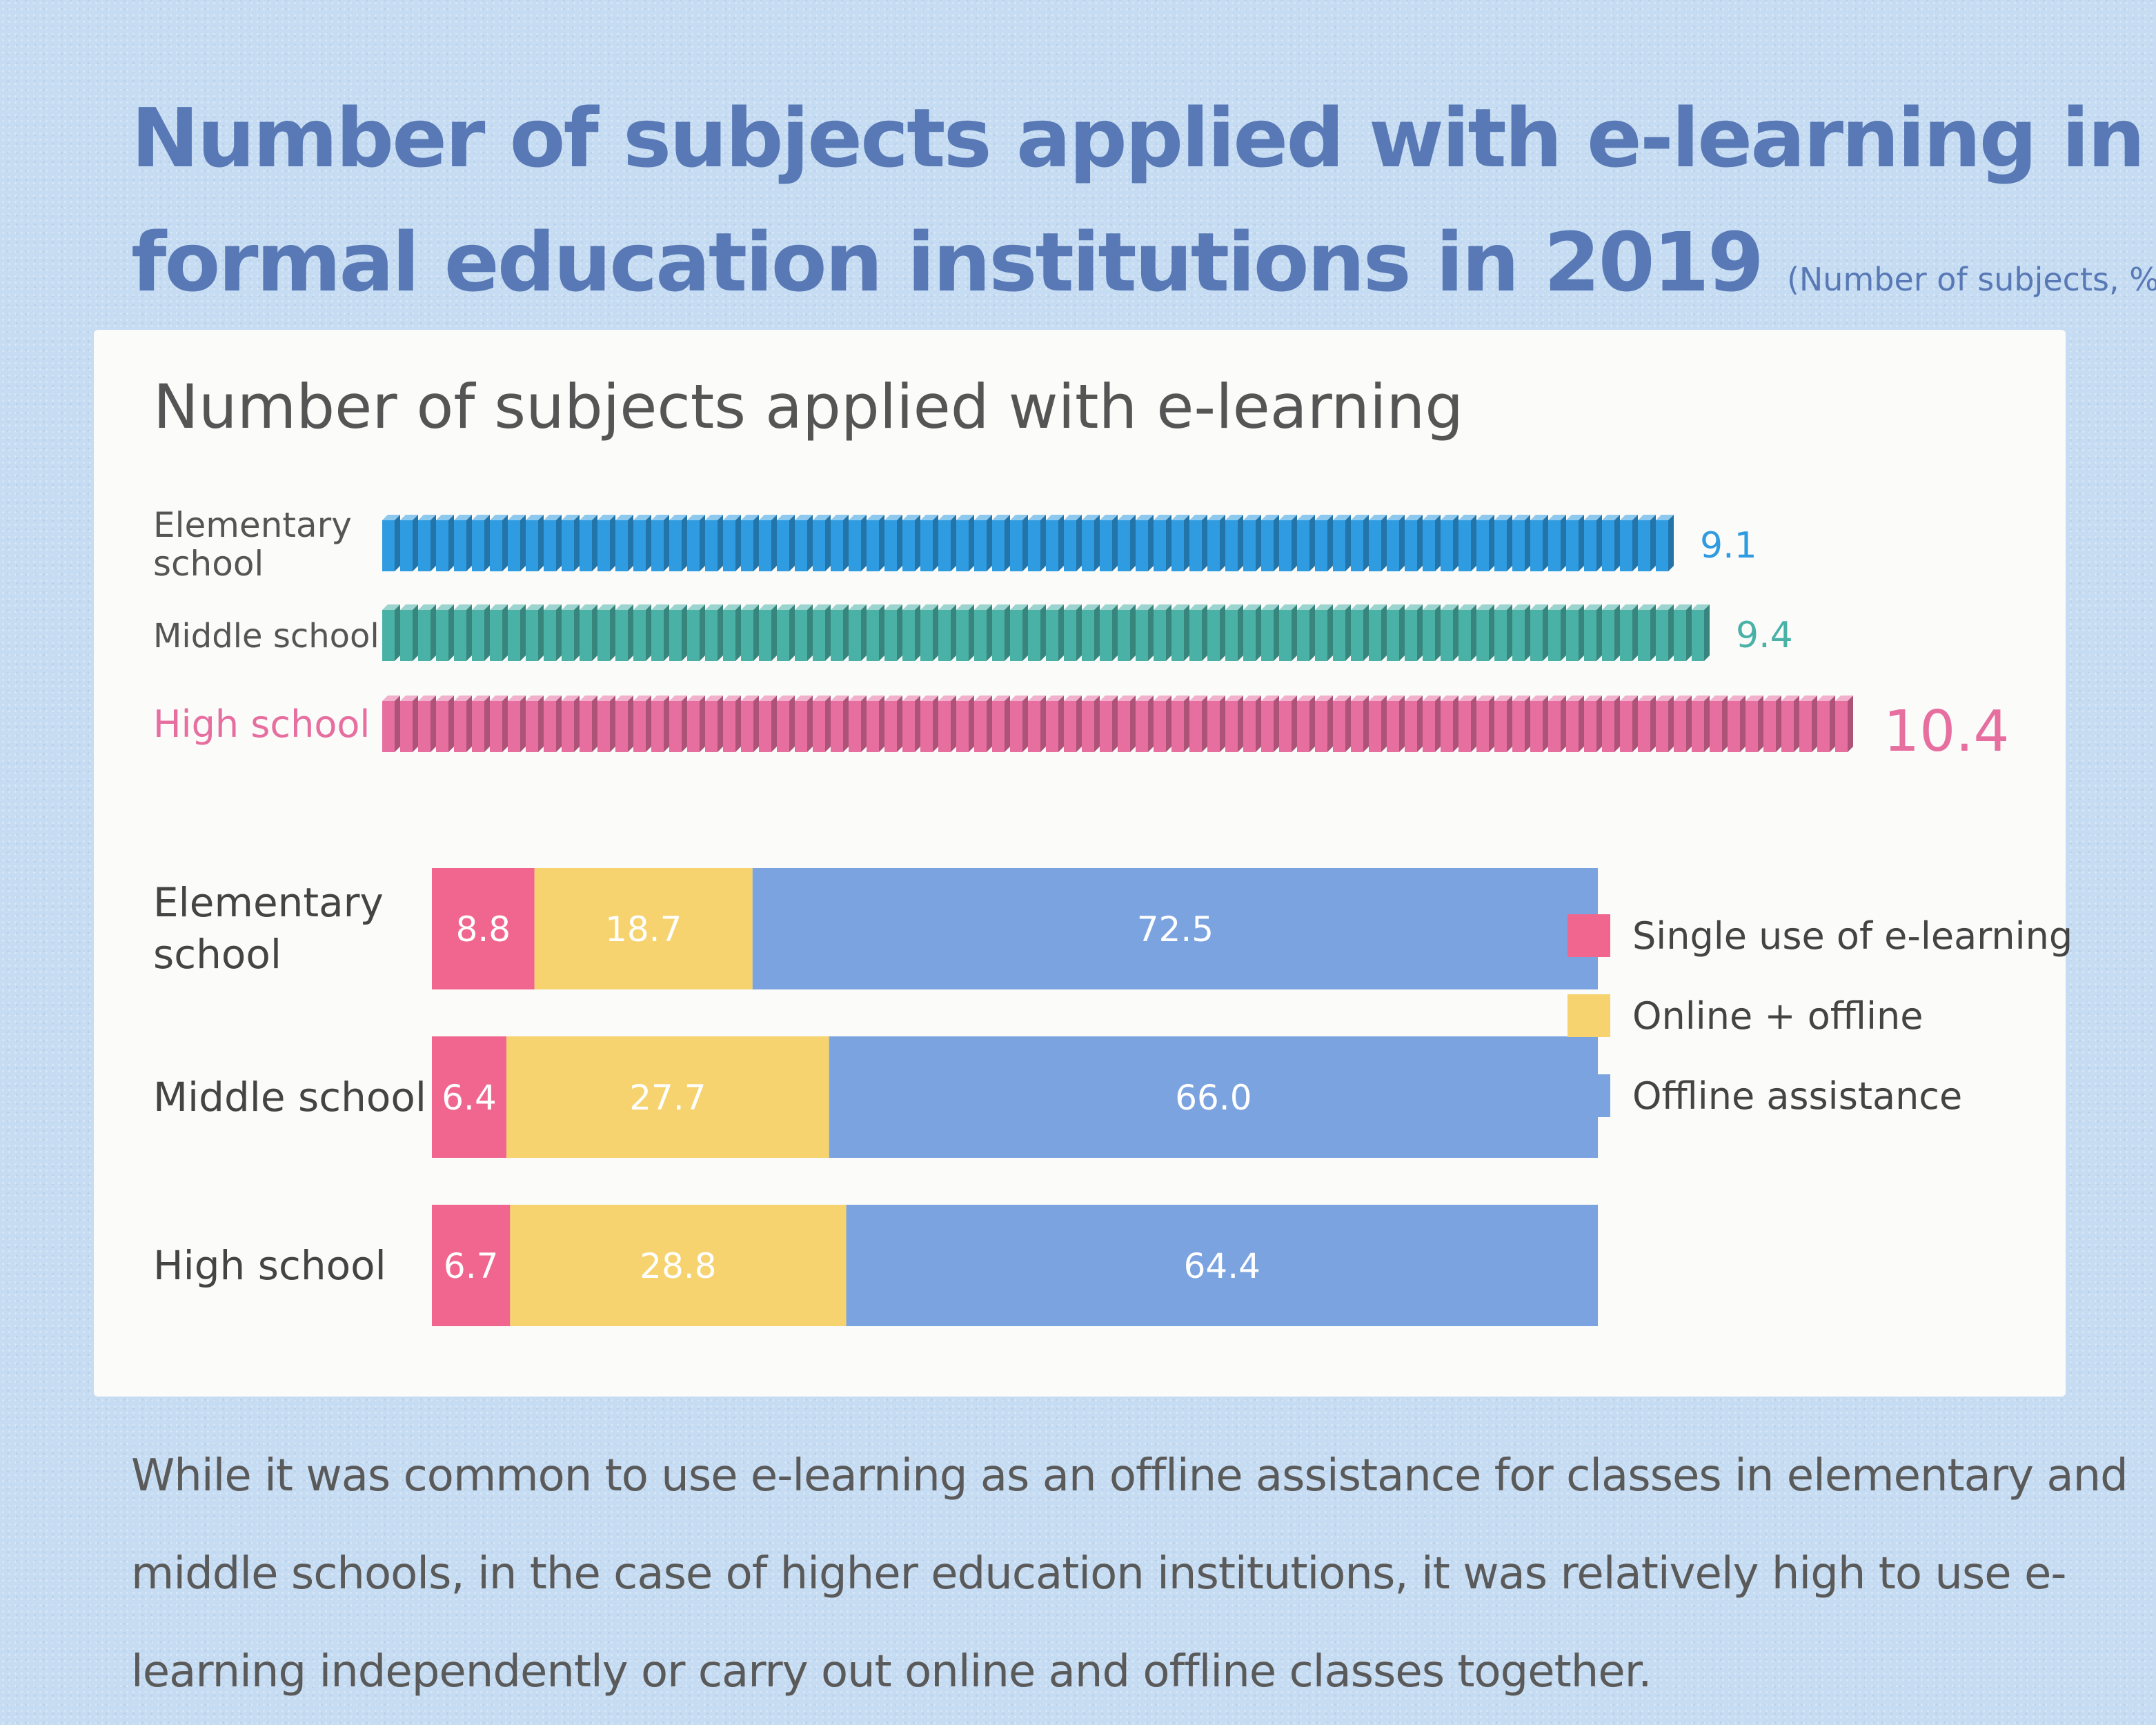 This screenshot has height=1725, width=2156. I want to click on stacked-label-elementary-online-offline: 18.7, so click(643, 929).